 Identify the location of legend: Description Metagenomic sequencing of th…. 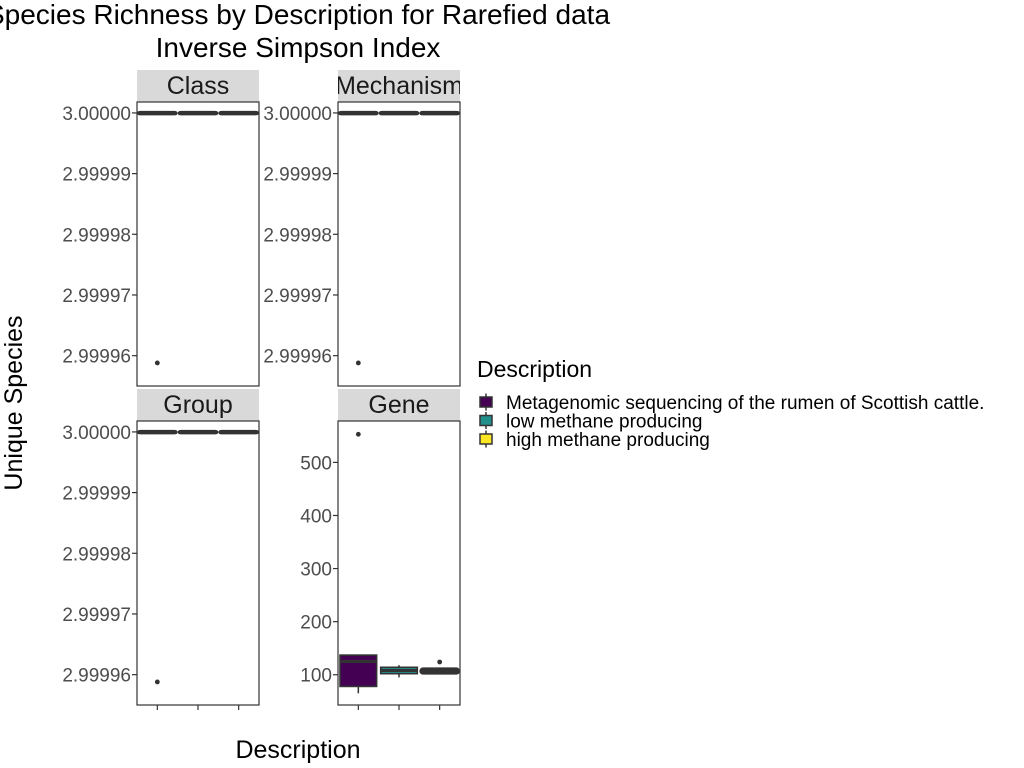
(730, 403).